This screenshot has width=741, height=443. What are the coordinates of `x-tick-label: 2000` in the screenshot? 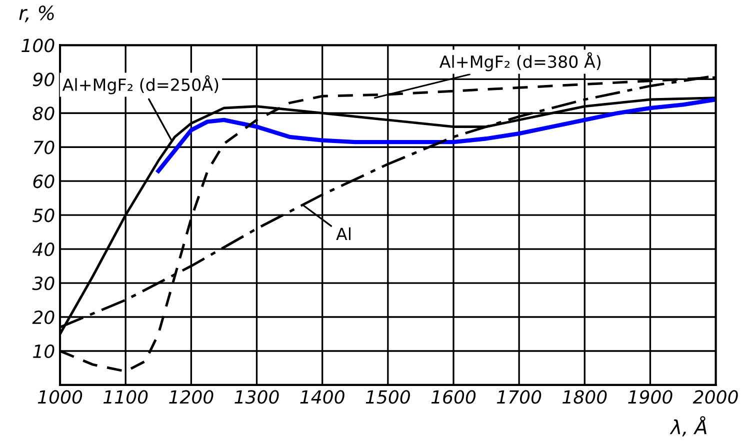 It's located at (715, 397).